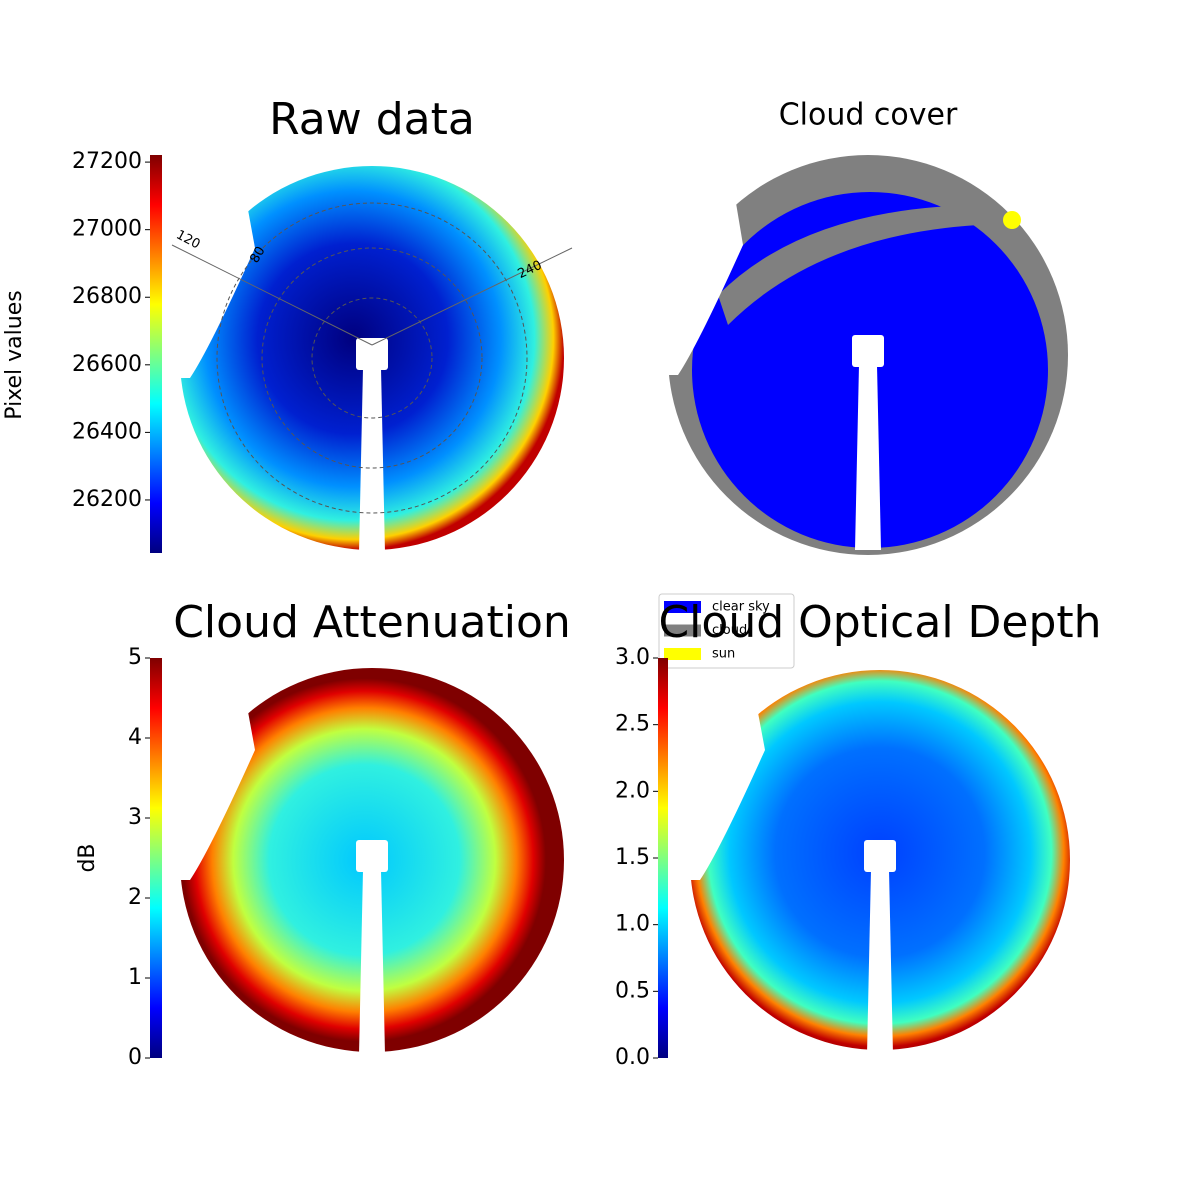 The image size is (1200, 1200). What do you see at coordinates (632, 657) in the screenshot?
I see `colorbar-tick-label: 3.0` at bounding box center [632, 657].